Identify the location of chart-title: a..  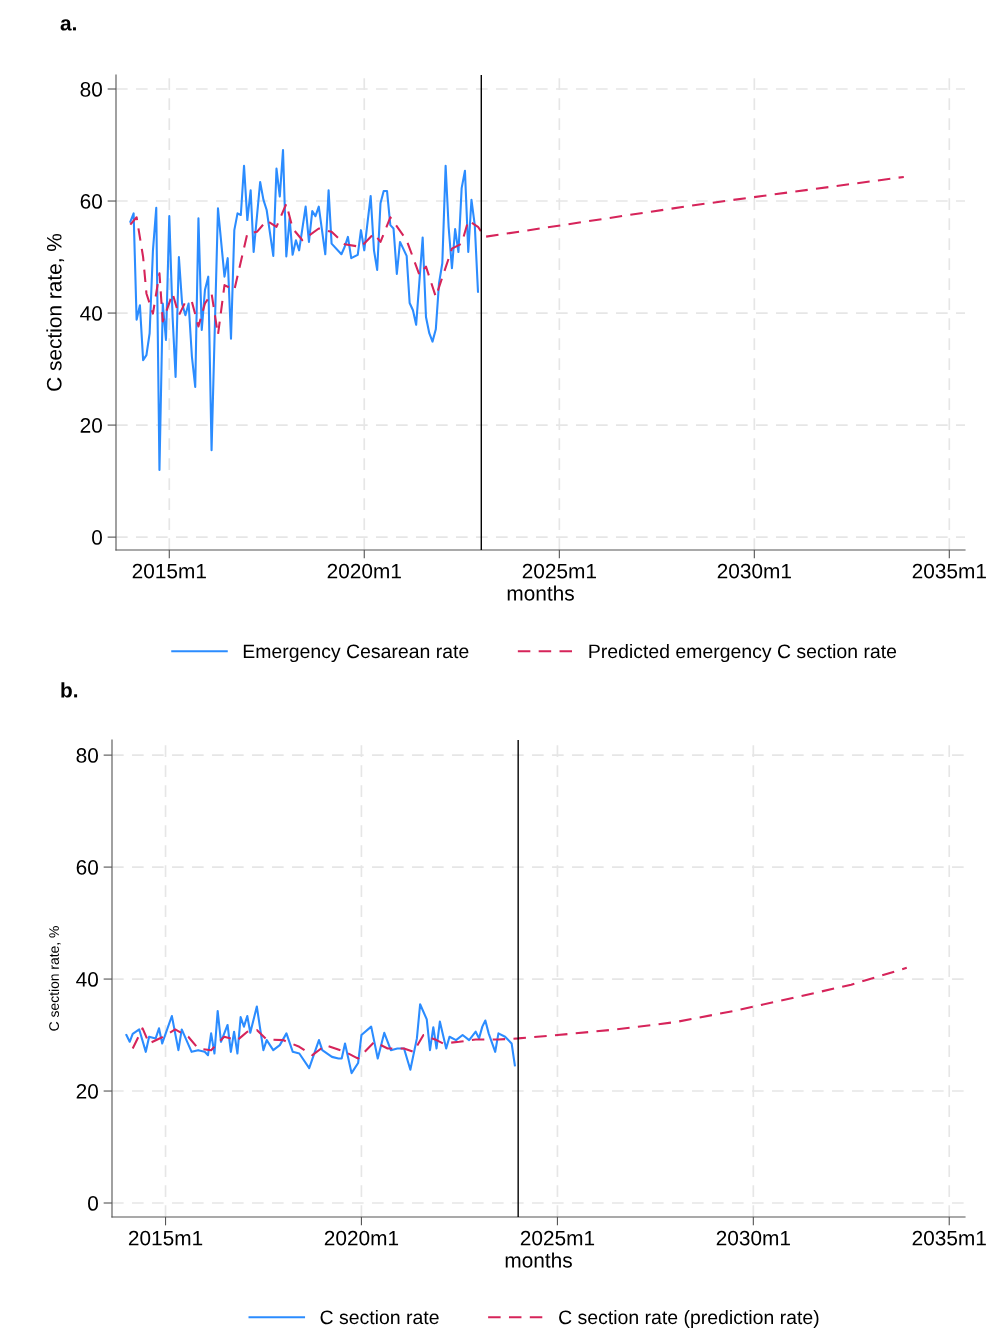
(68, 25).